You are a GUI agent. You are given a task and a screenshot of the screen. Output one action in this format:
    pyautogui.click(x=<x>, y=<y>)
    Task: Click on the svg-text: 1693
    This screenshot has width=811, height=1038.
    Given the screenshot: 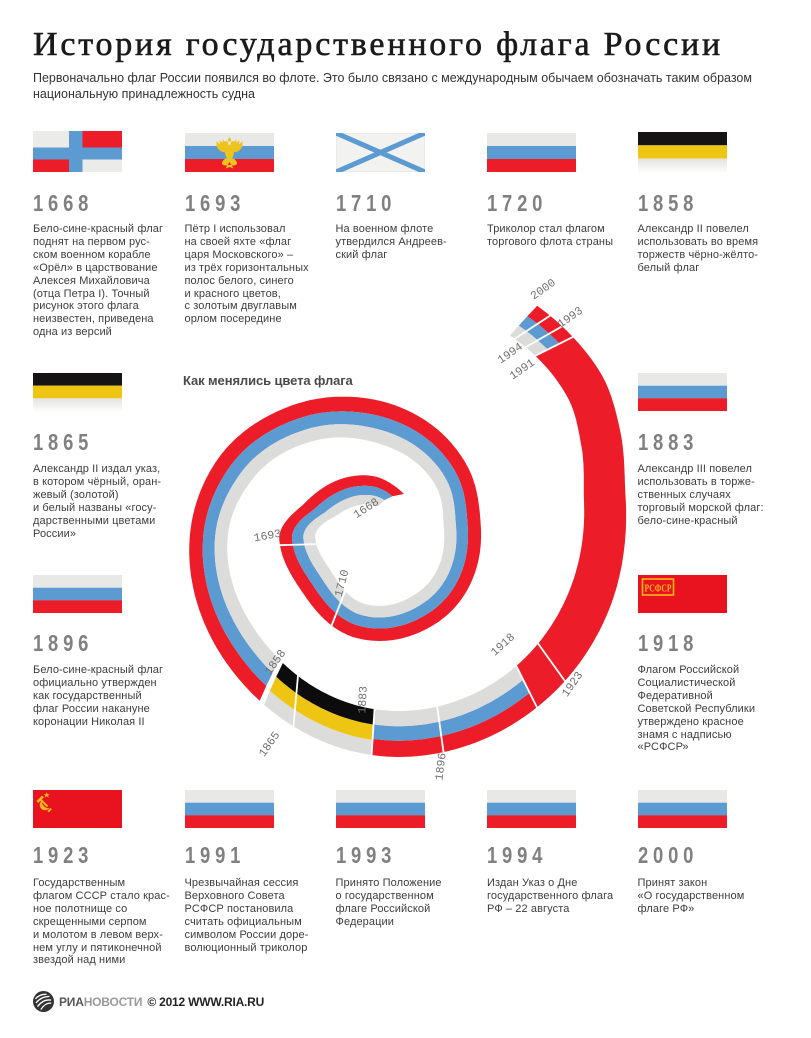 What is the action you would take?
    pyautogui.click(x=268, y=537)
    